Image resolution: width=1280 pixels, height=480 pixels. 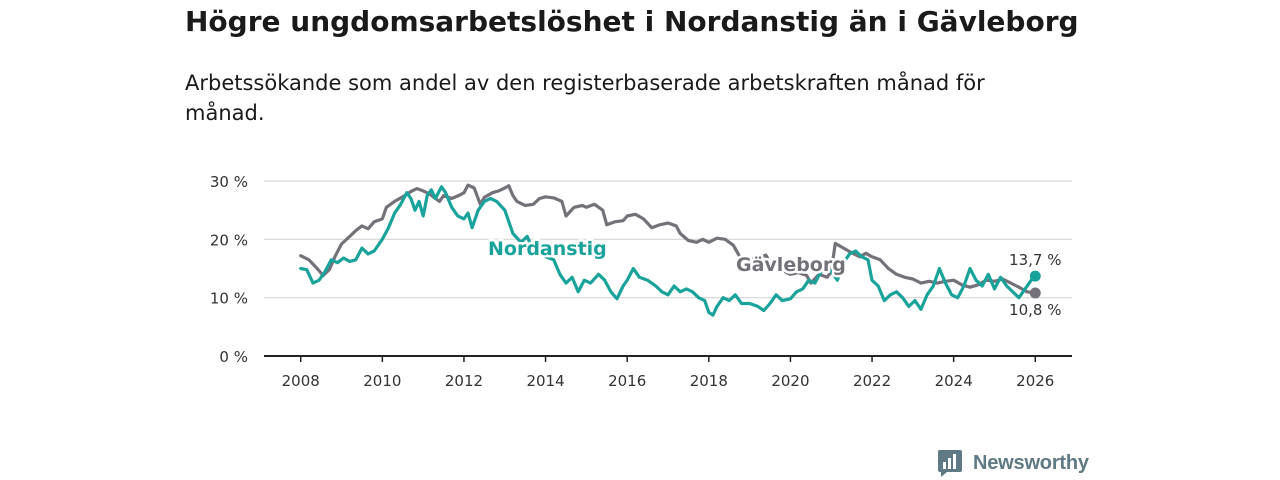 I want to click on y-tick-label: 20 %, so click(x=229, y=240).